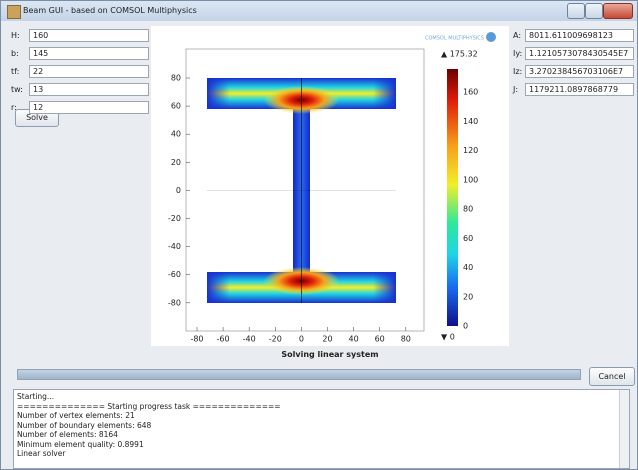 The image size is (638, 470). I want to click on output-label: Iz:, so click(518, 71).